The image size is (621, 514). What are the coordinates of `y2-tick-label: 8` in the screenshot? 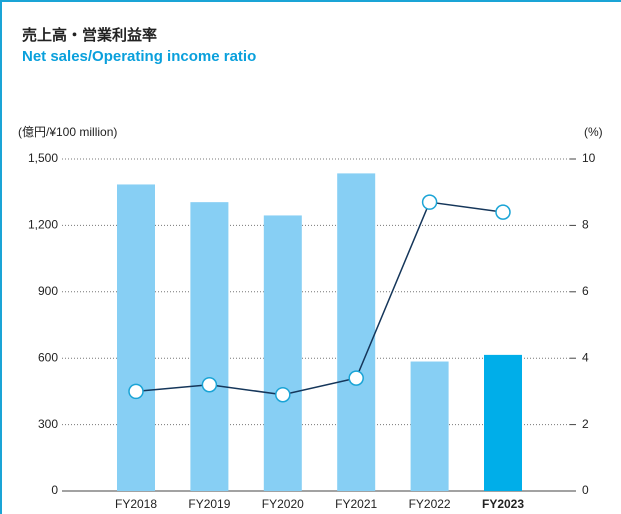 It's located at (585, 225).